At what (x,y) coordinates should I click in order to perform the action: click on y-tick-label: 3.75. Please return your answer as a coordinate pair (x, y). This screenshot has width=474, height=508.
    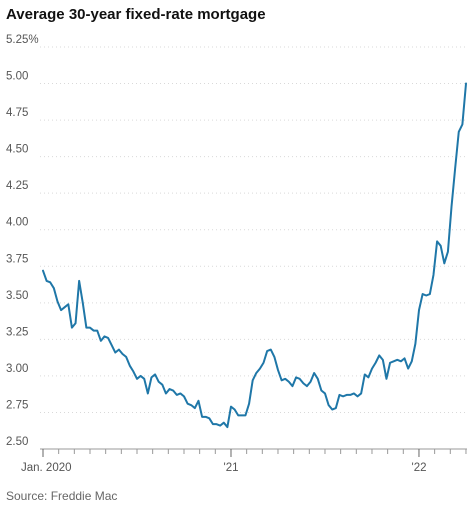
    Looking at the image, I should click on (17, 259).